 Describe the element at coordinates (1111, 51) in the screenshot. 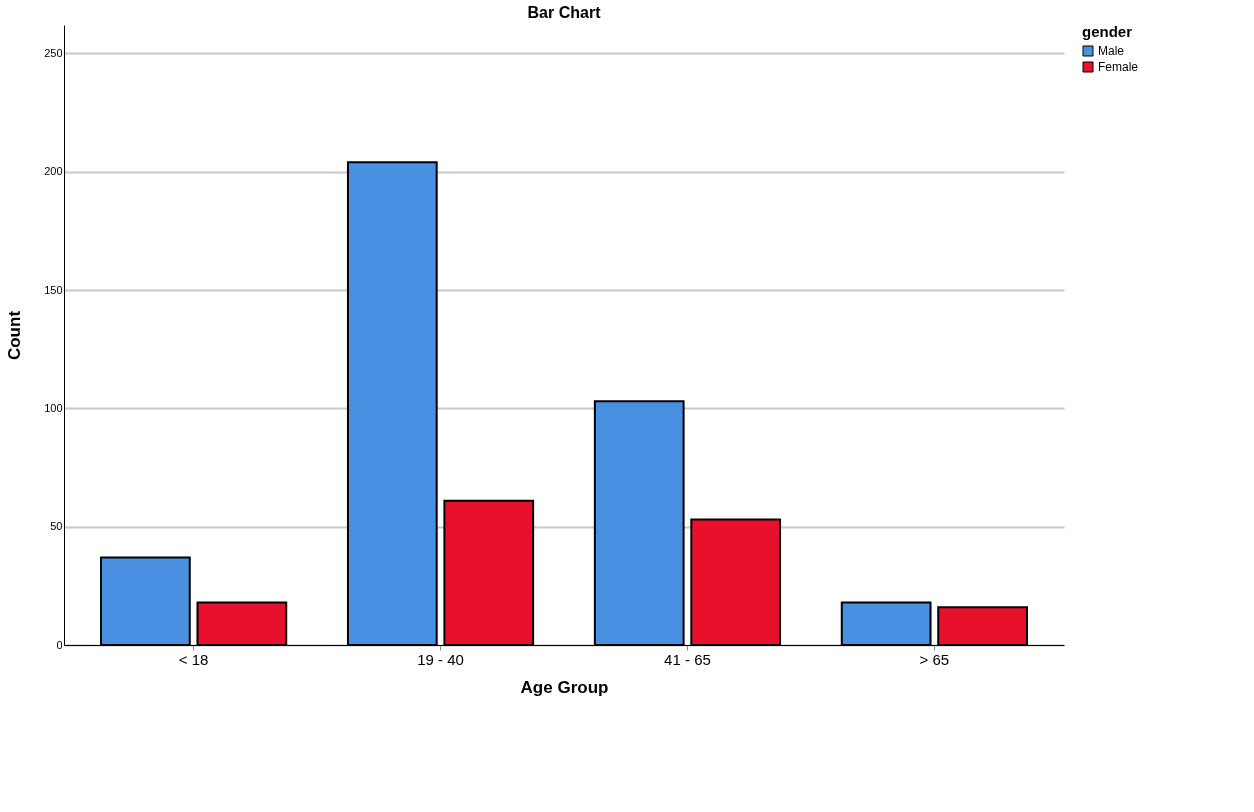

I see `legend-label: Male` at that location.